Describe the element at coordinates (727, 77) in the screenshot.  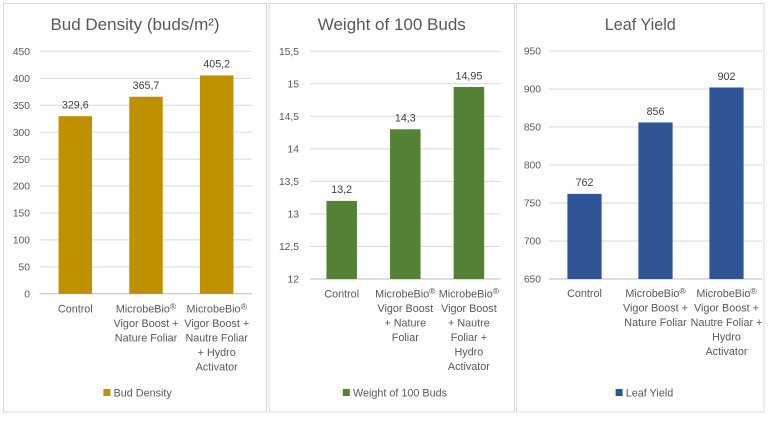
I see `svg-text: 902` at that location.